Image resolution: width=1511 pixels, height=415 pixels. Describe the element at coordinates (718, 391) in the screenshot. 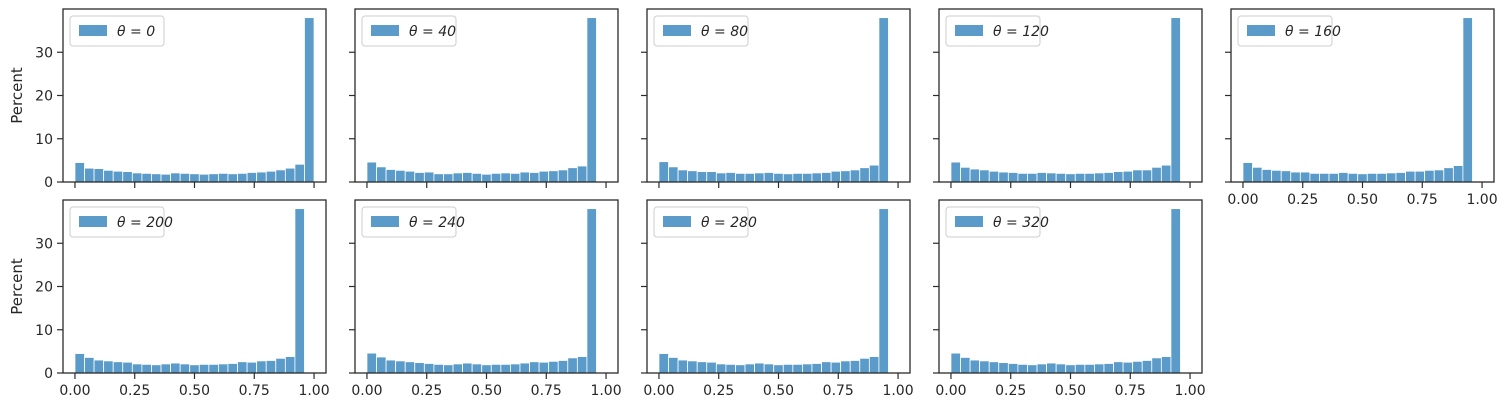

I see `x-tick-label: 0.25` at that location.